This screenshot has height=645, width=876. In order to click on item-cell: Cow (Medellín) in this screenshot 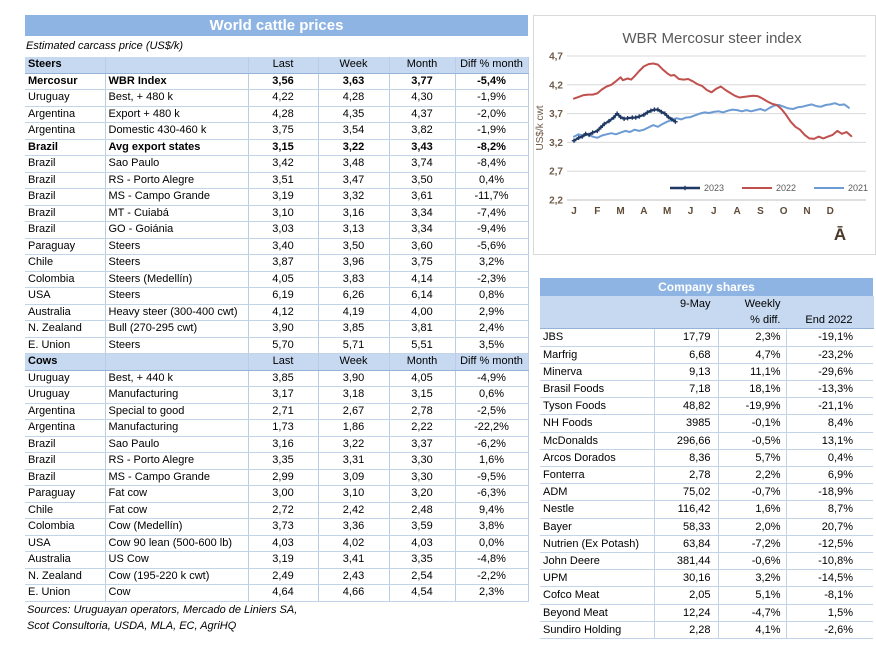, I will do `click(177, 527)`.